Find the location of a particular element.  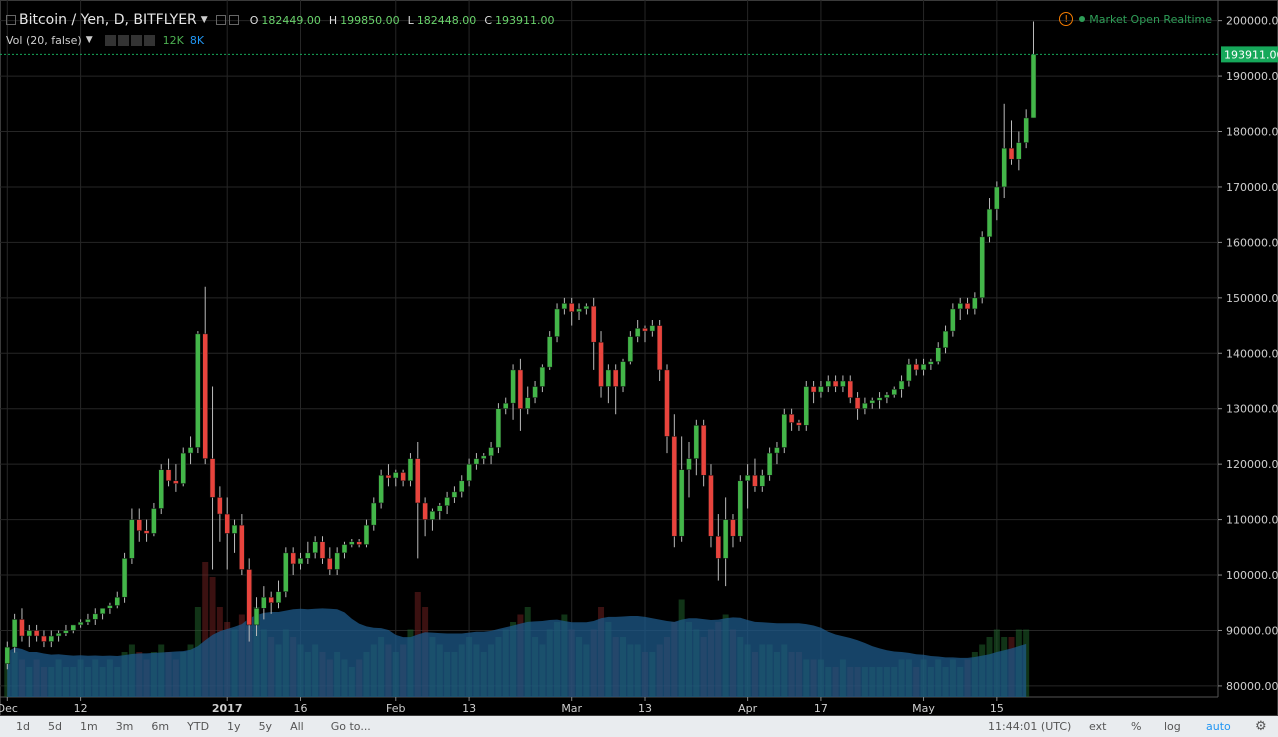

range-5y-button: 5y is located at coordinates (265, 726).